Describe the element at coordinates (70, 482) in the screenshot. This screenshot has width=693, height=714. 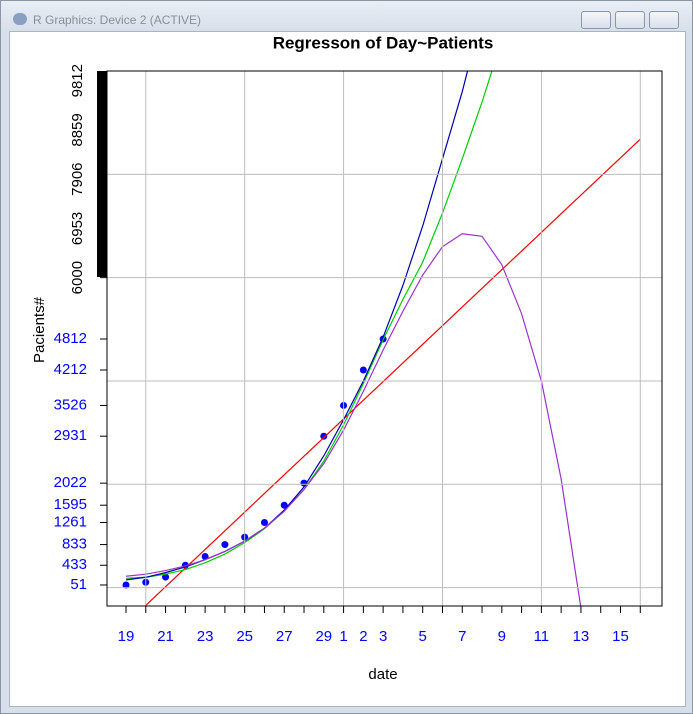
I see `y-tick-label: 2022` at that location.